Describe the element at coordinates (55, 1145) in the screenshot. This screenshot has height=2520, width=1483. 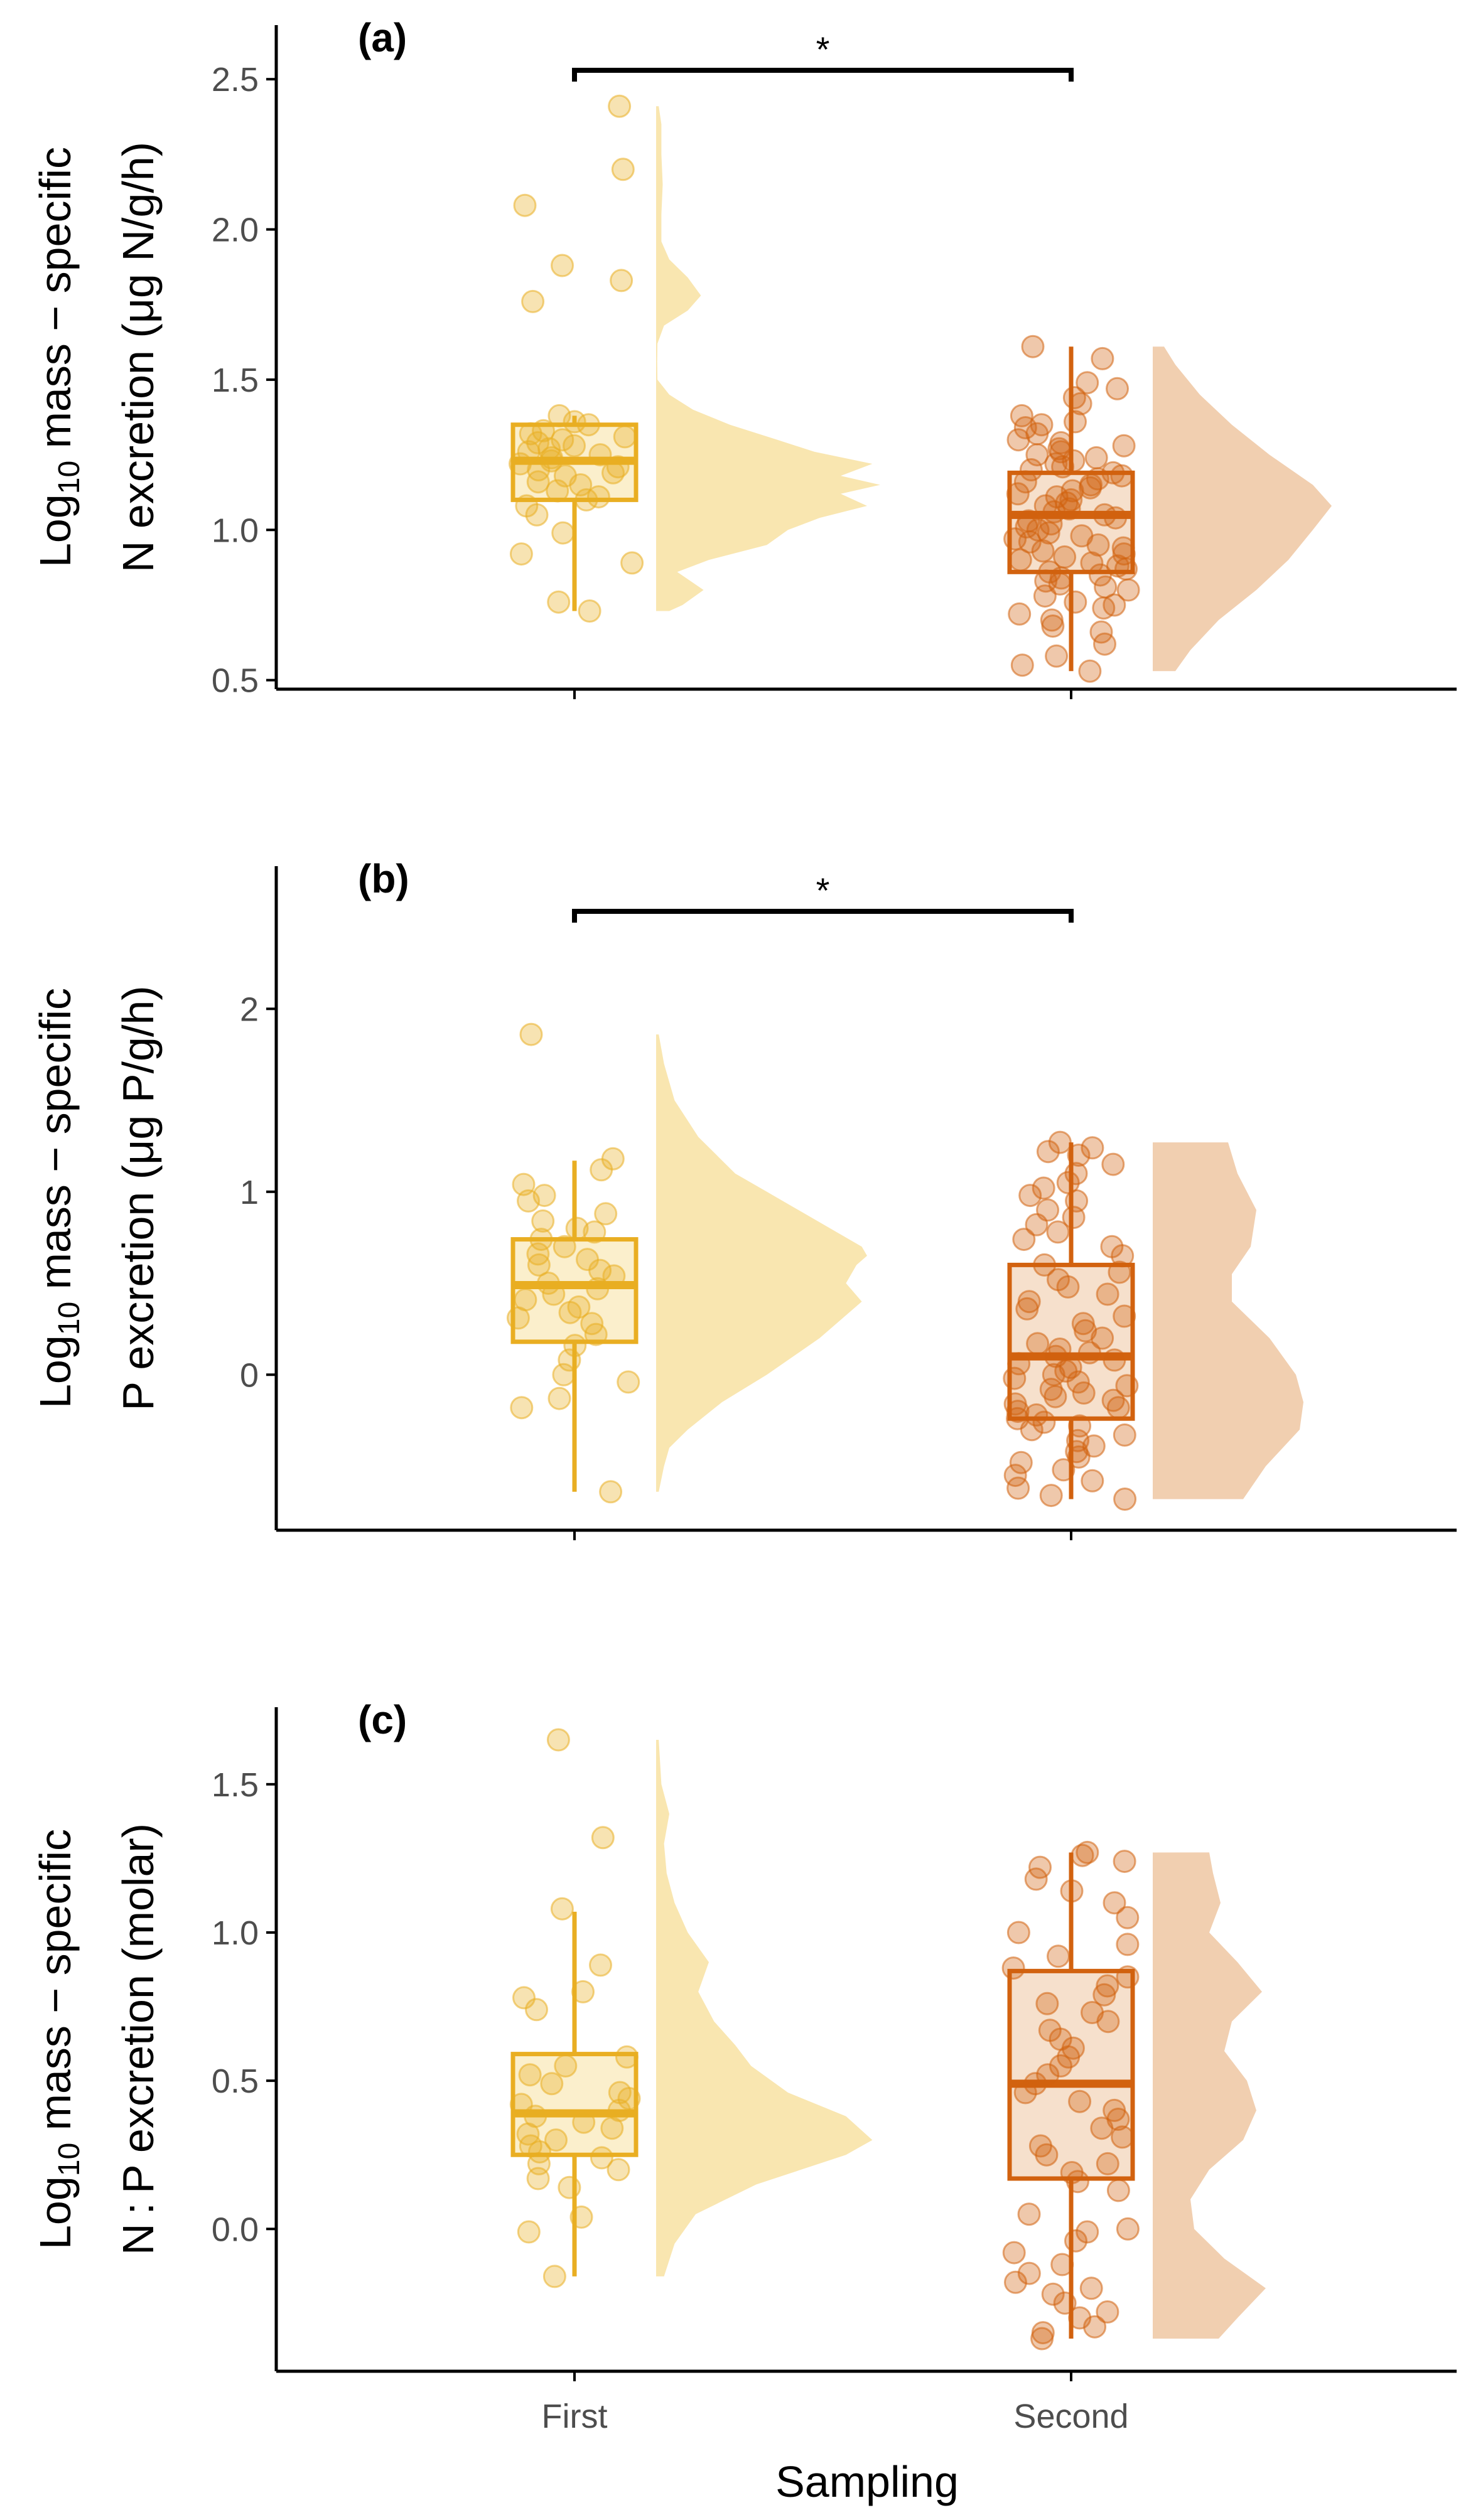
I see `y-axis-title-mass-specific: mass − specific` at that location.